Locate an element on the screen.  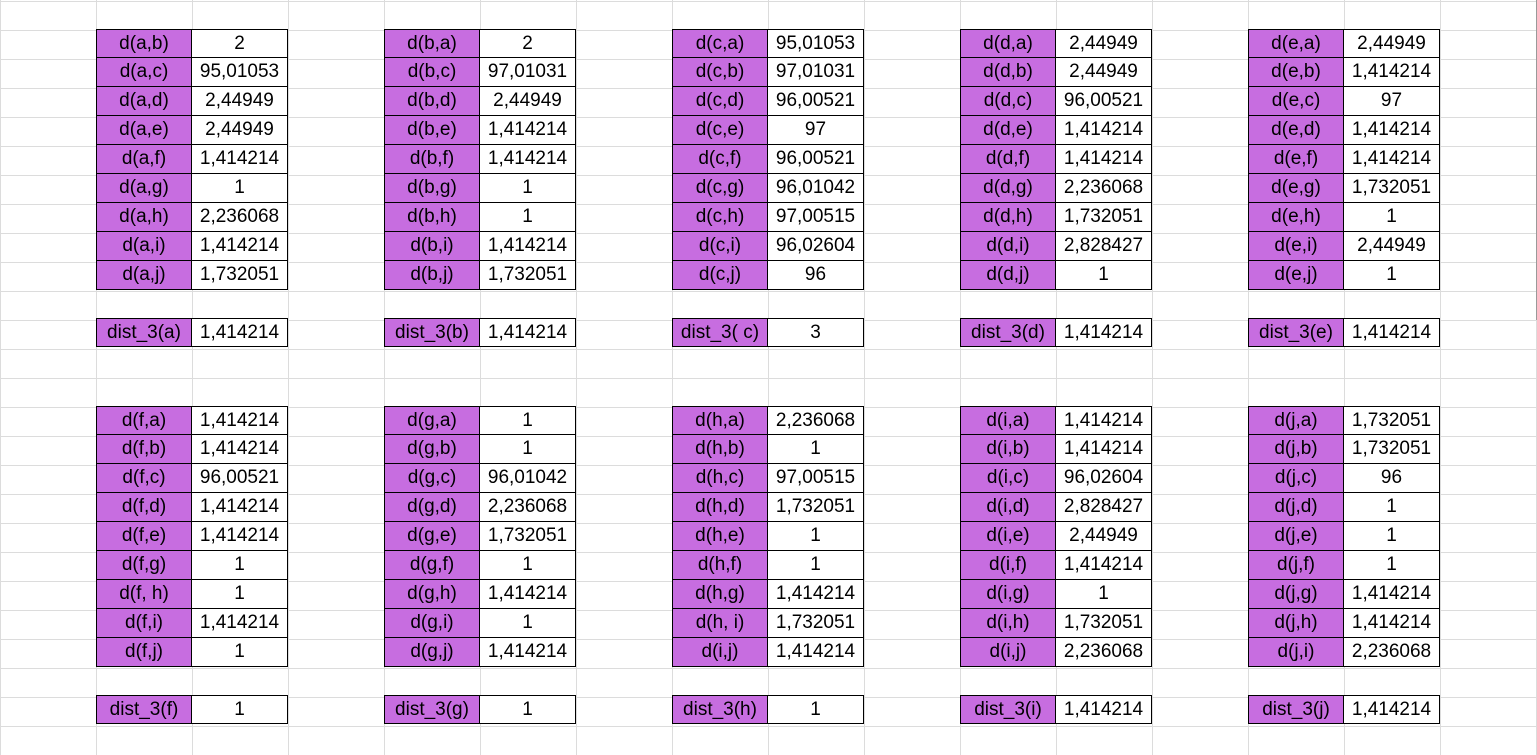
distance-label-cell: d(j,f) is located at coordinates (1296, 565).